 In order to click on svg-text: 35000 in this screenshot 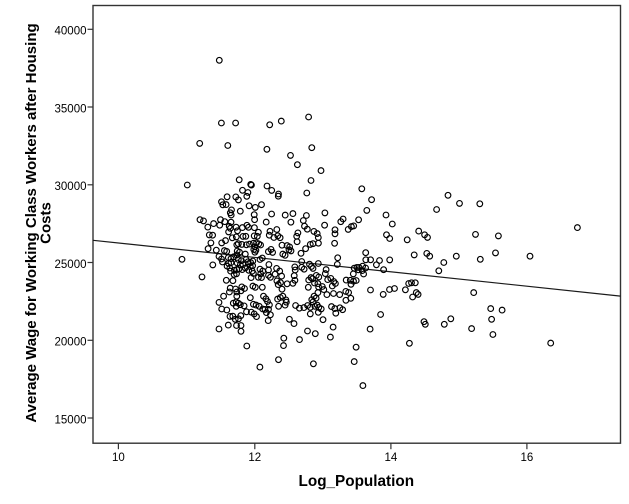, I will do `click(71, 109)`.